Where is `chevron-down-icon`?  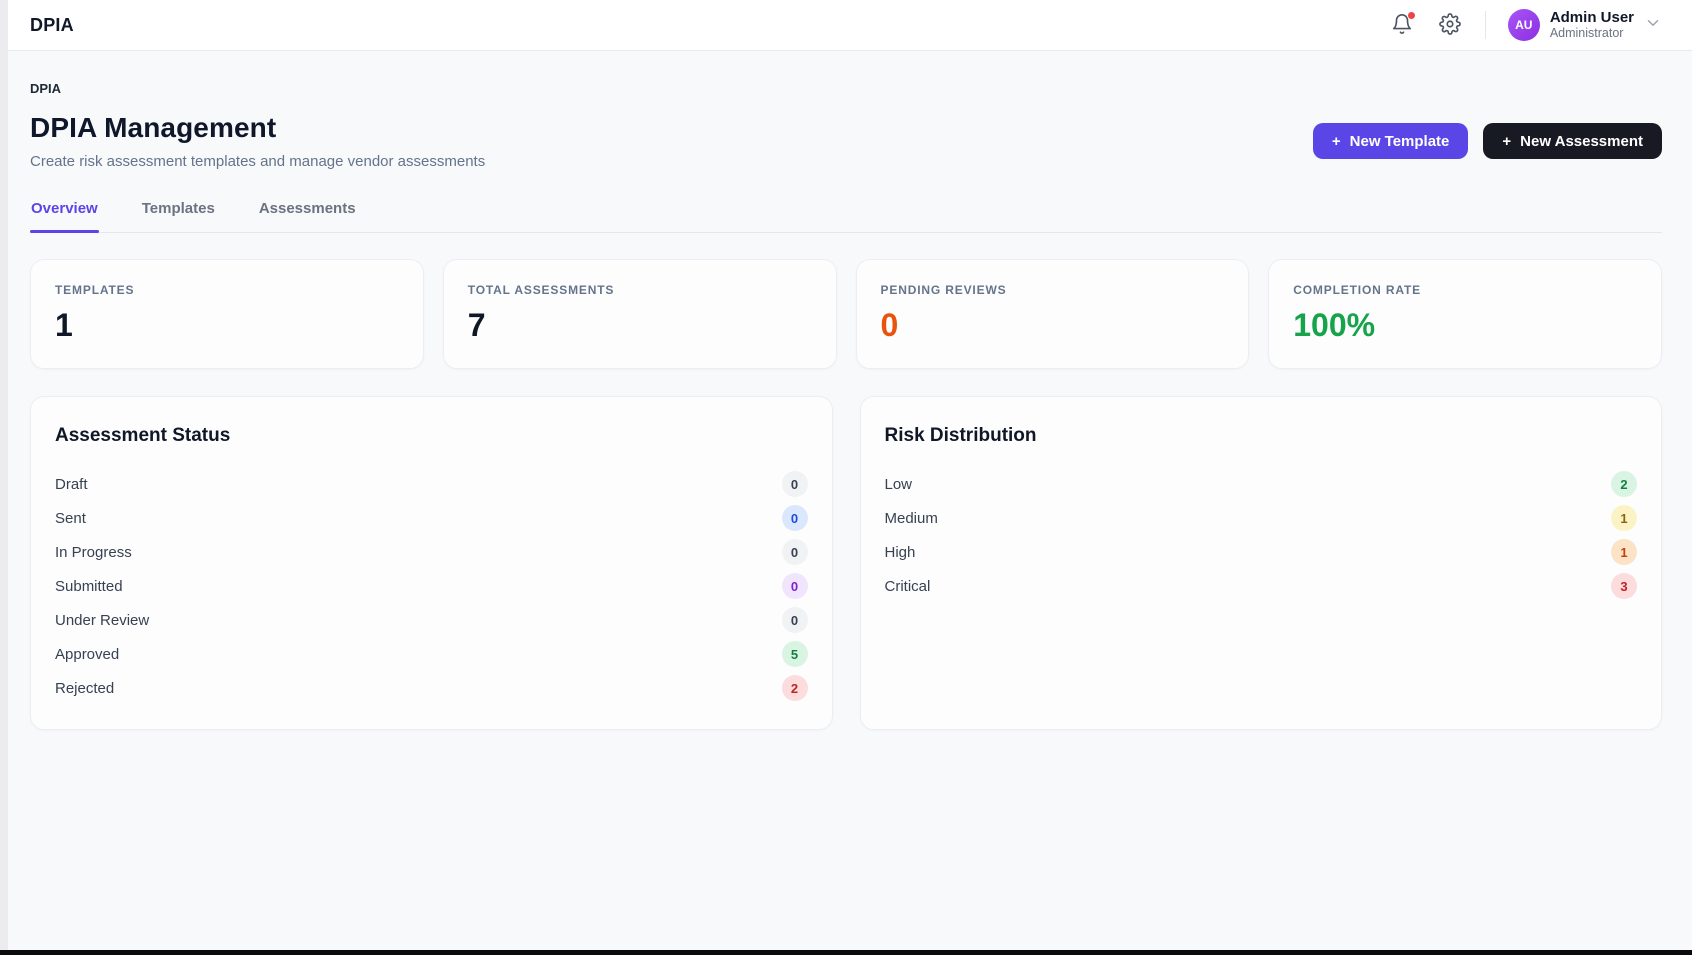 chevron-down-icon is located at coordinates (1653, 25).